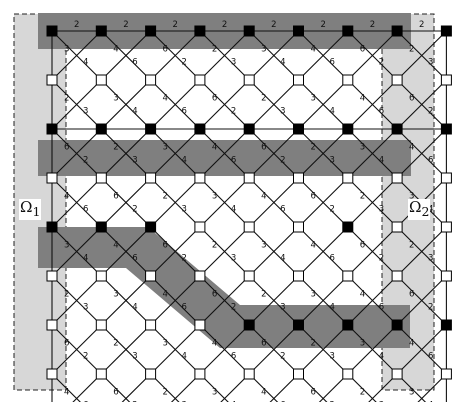 Image resolution: width=455 pixels, height=402 pixels. I want to click on region-subscript: 2, so click(425, 211).